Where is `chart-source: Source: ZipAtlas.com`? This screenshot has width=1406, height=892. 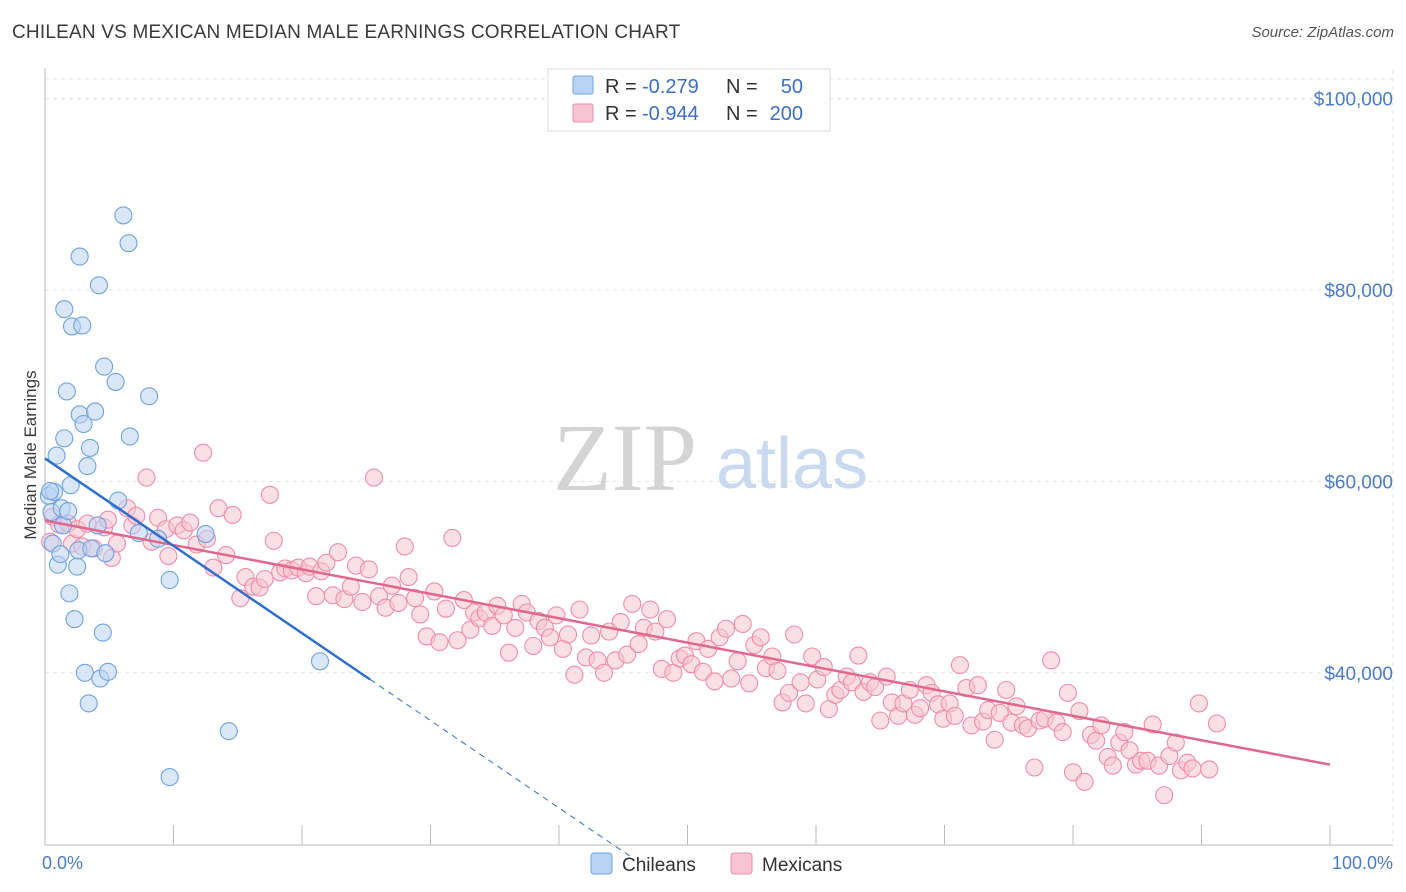
chart-source: Source: ZipAtlas.com is located at coordinates (1322, 32).